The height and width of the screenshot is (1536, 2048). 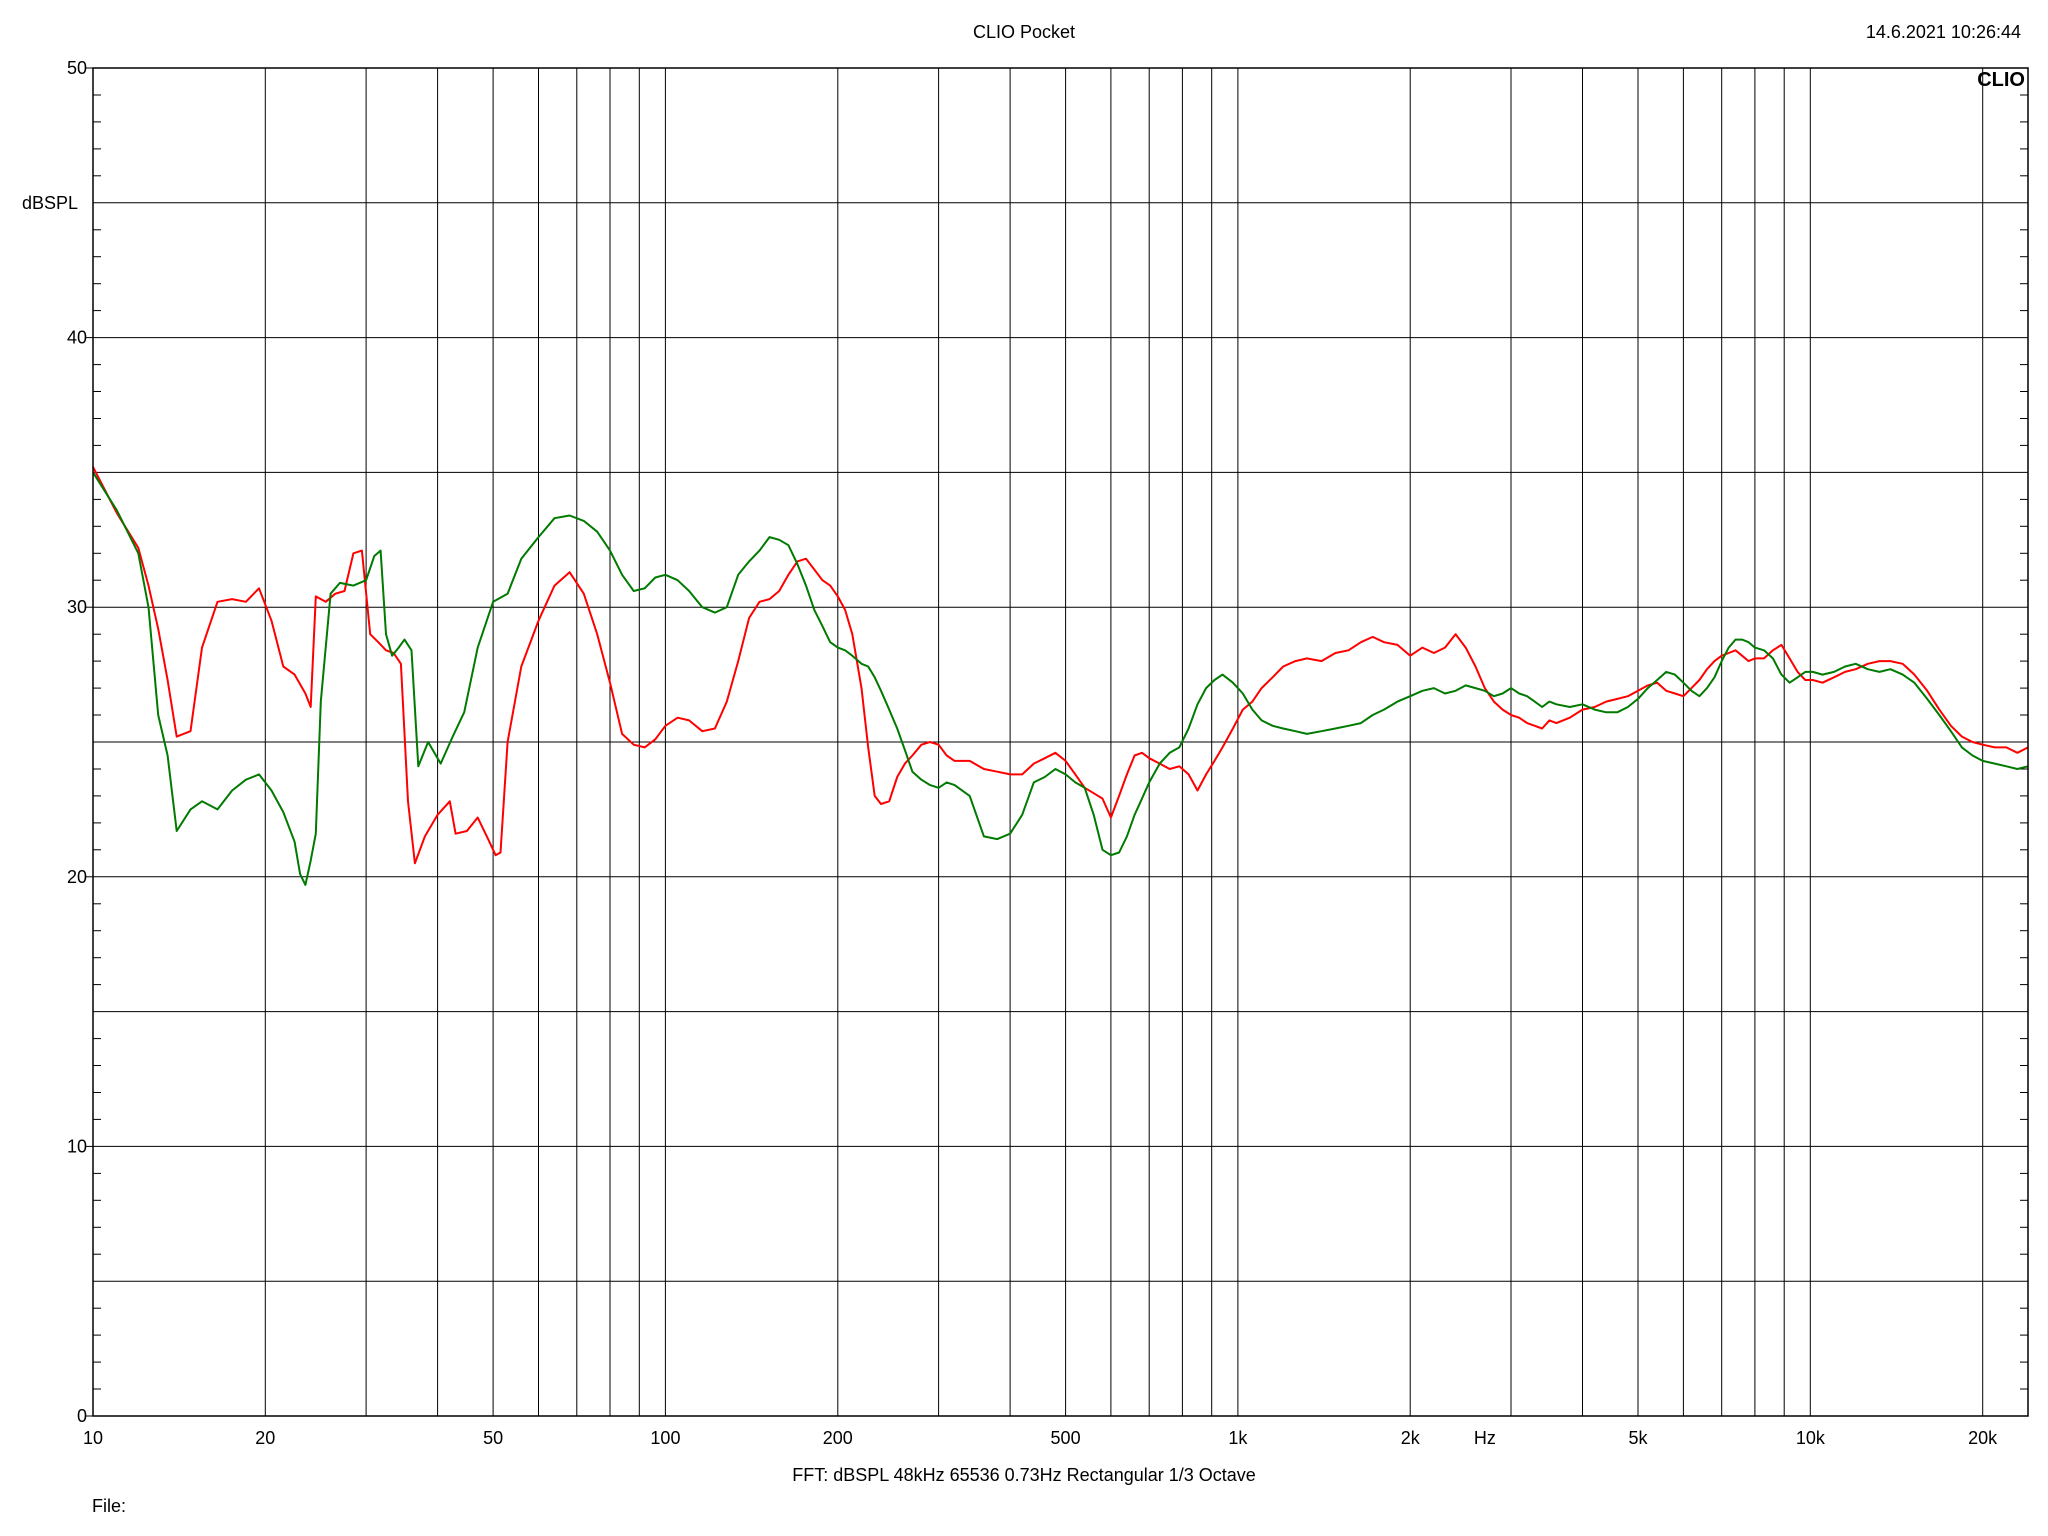 What do you see at coordinates (1811, 1438) in the screenshot?
I see `x-tick-label: 10k` at bounding box center [1811, 1438].